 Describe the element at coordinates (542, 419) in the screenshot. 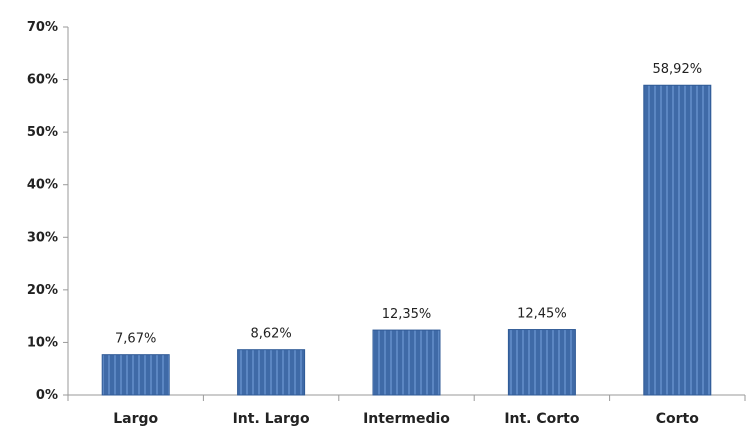

I see `category-label: Int. Corto` at that location.